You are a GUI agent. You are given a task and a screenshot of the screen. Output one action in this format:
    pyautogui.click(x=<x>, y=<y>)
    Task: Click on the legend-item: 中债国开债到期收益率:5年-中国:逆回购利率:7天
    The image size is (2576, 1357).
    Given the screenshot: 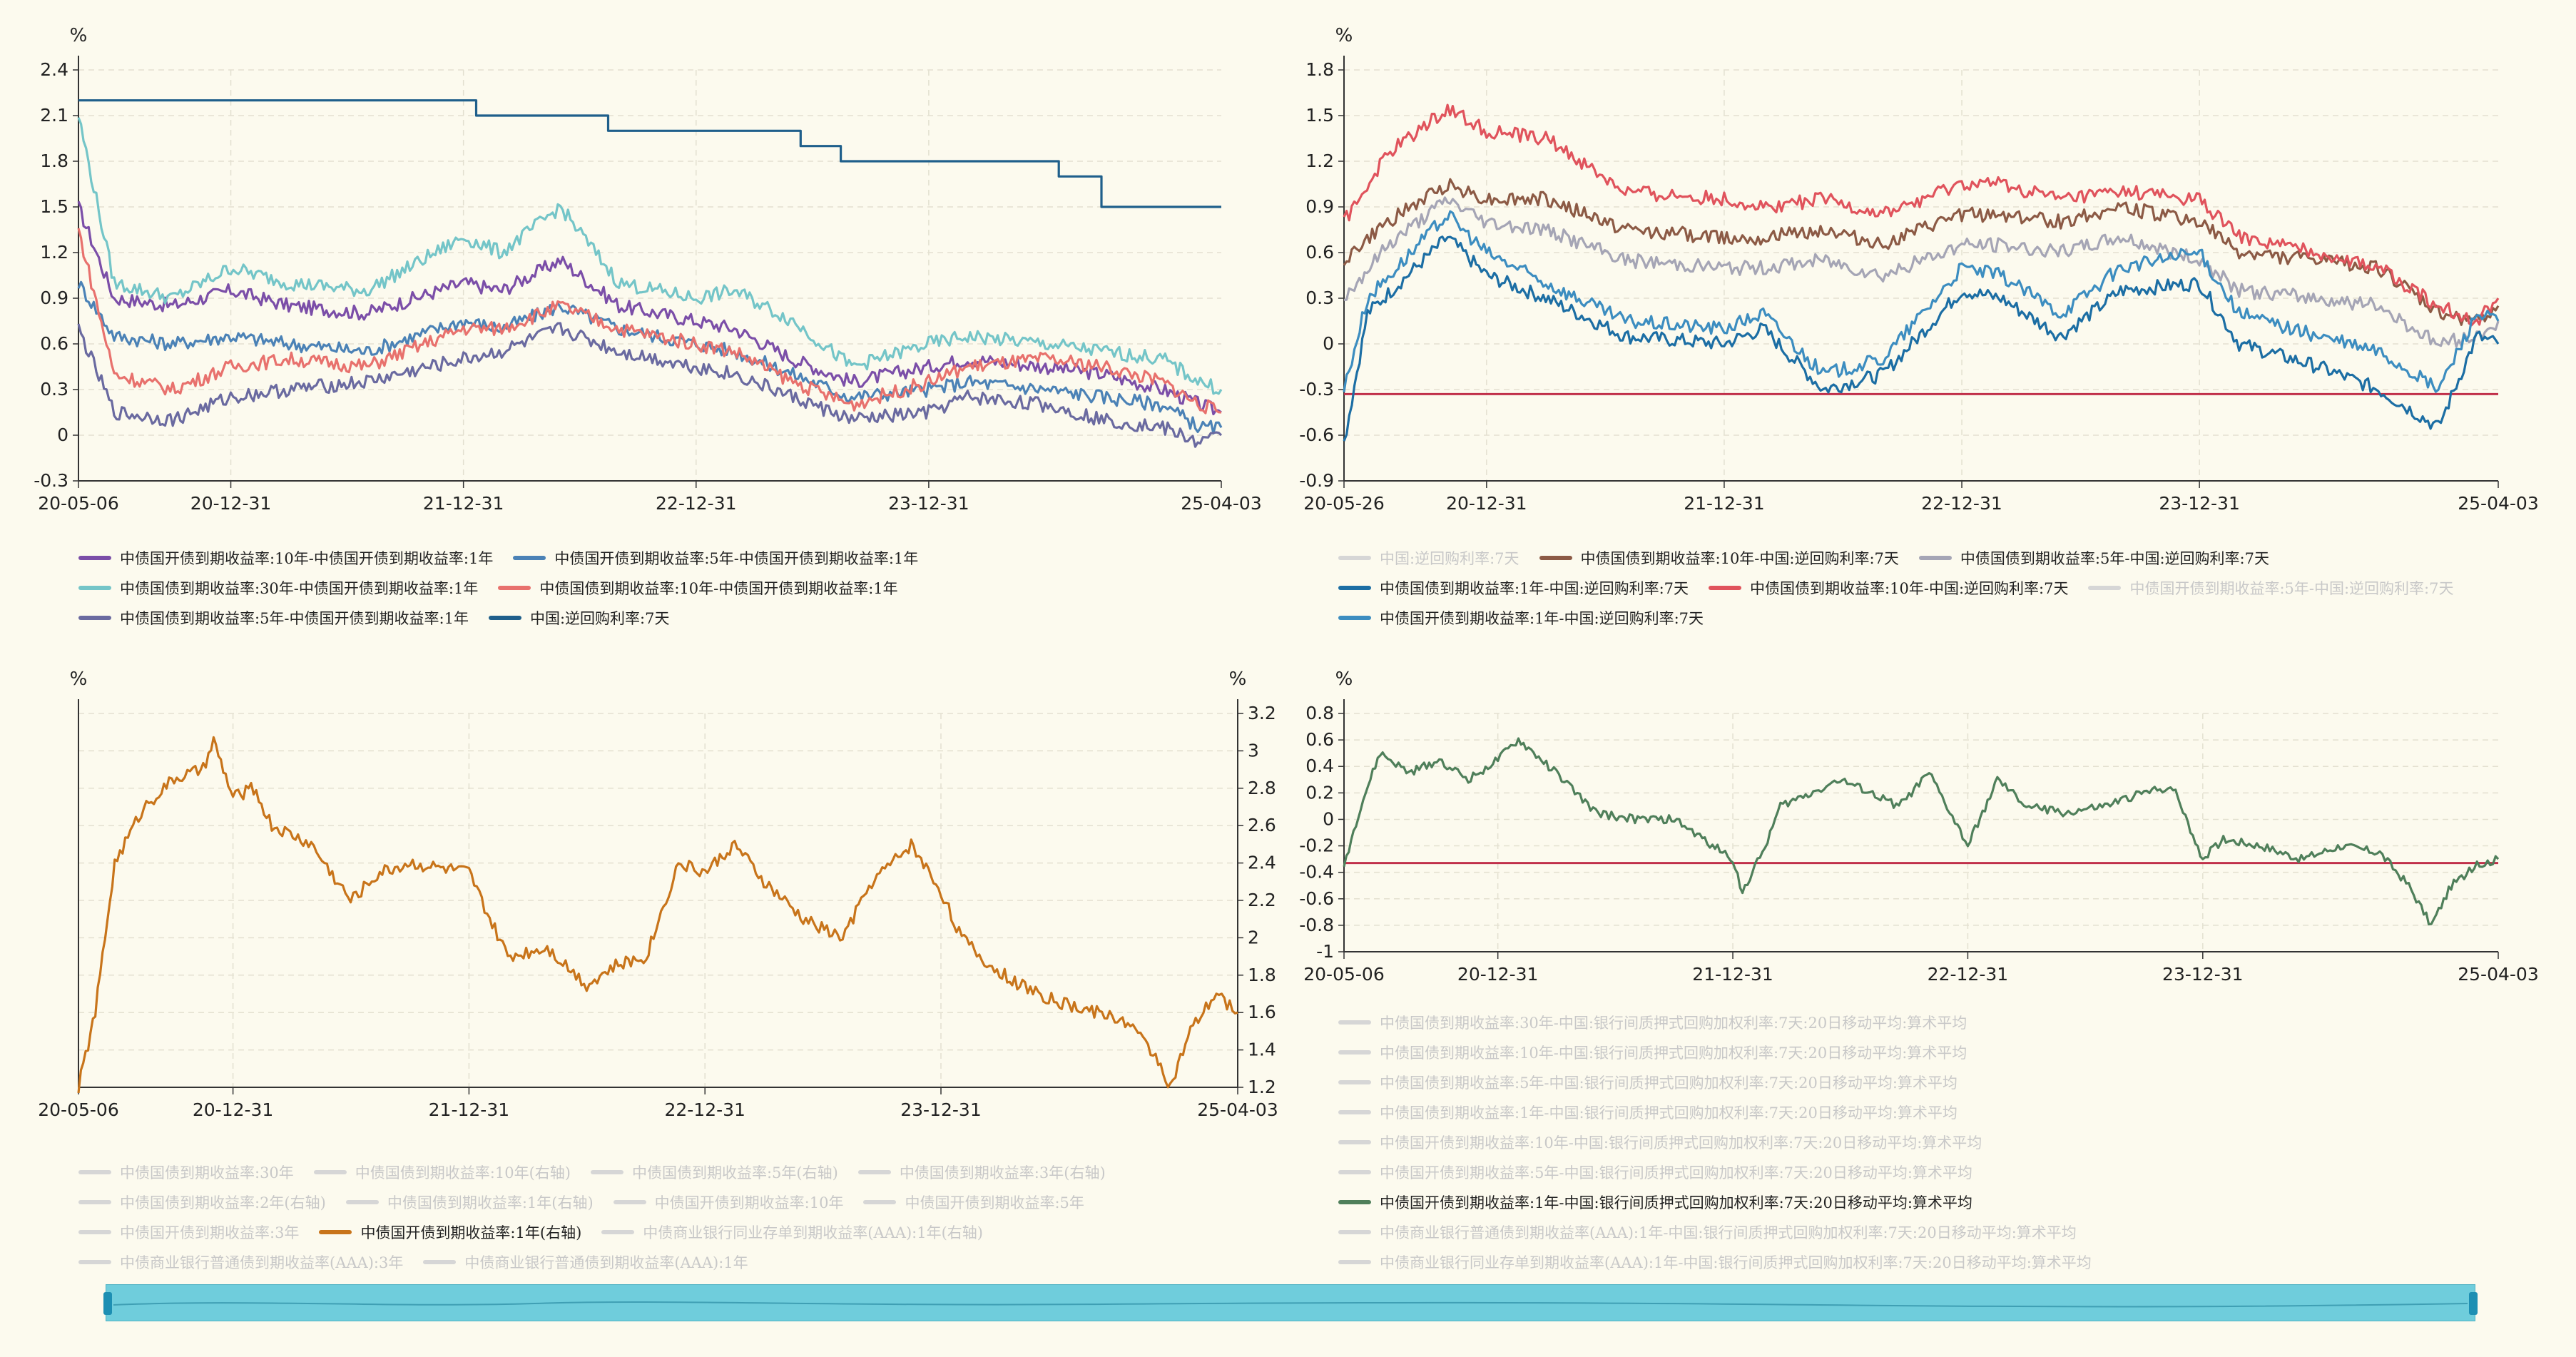 What is the action you would take?
    pyautogui.click(x=2271, y=588)
    